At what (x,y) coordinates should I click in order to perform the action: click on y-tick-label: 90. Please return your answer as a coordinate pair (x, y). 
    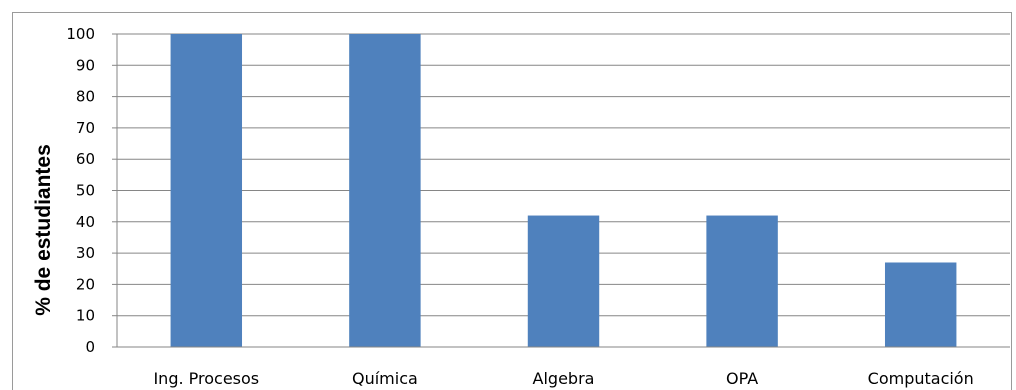
    Looking at the image, I should click on (85, 65).